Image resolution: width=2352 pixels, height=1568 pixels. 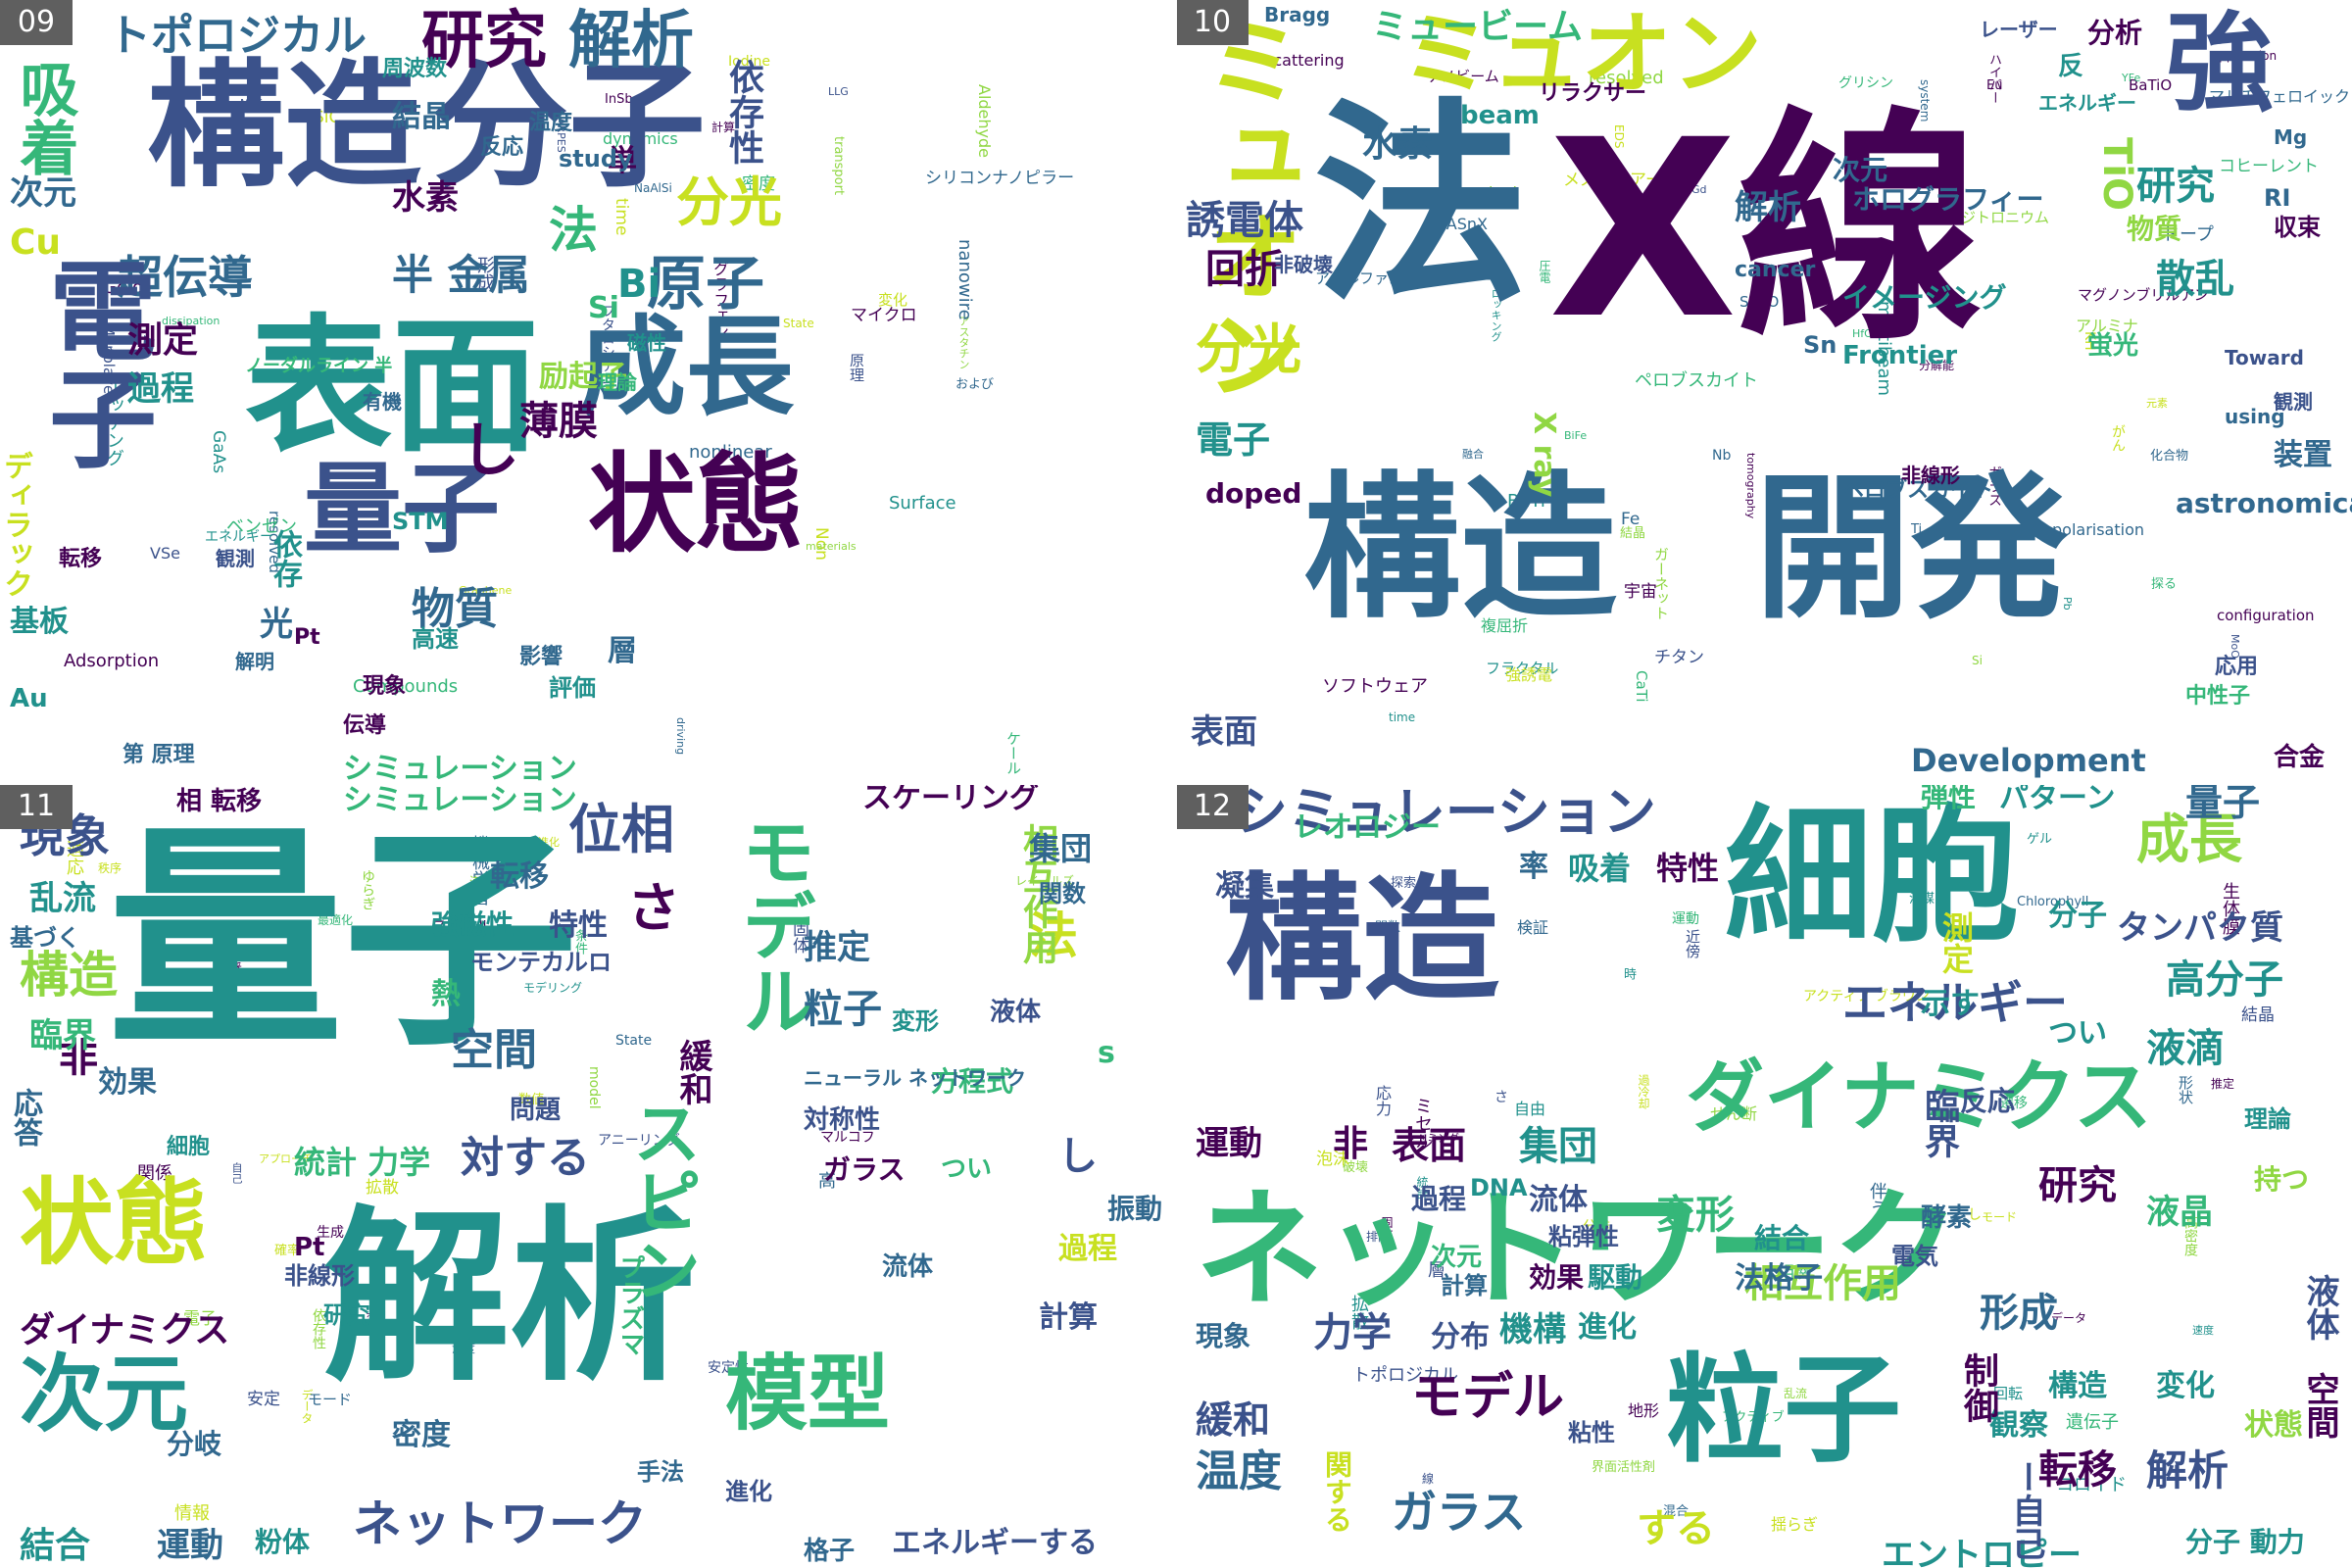 I want to click on cloud-word-small: マグノンブリルアン, so click(x=2143, y=295).